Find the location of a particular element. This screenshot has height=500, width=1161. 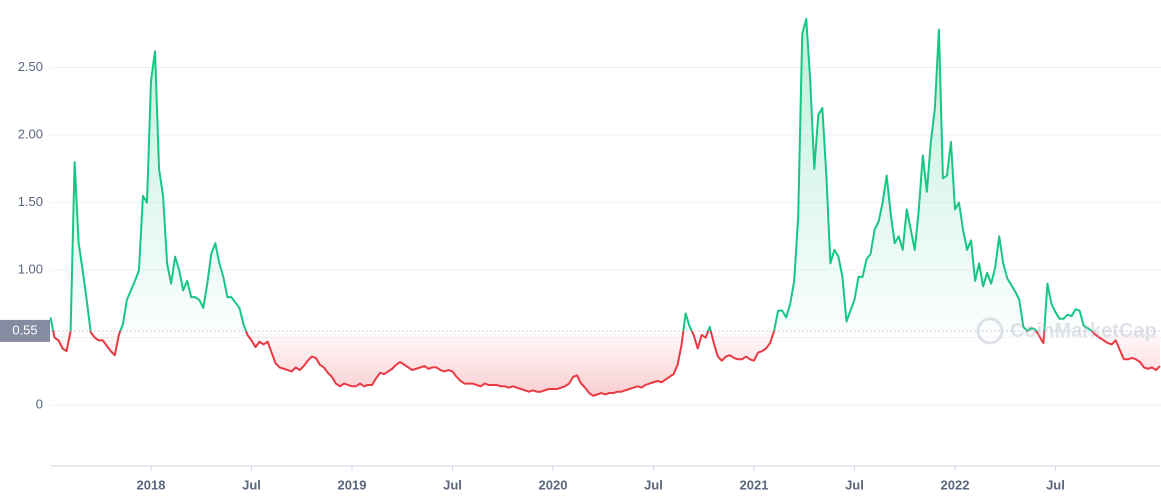

watermark-text: CoinMarketCap is located at coordinates (1083, 331).